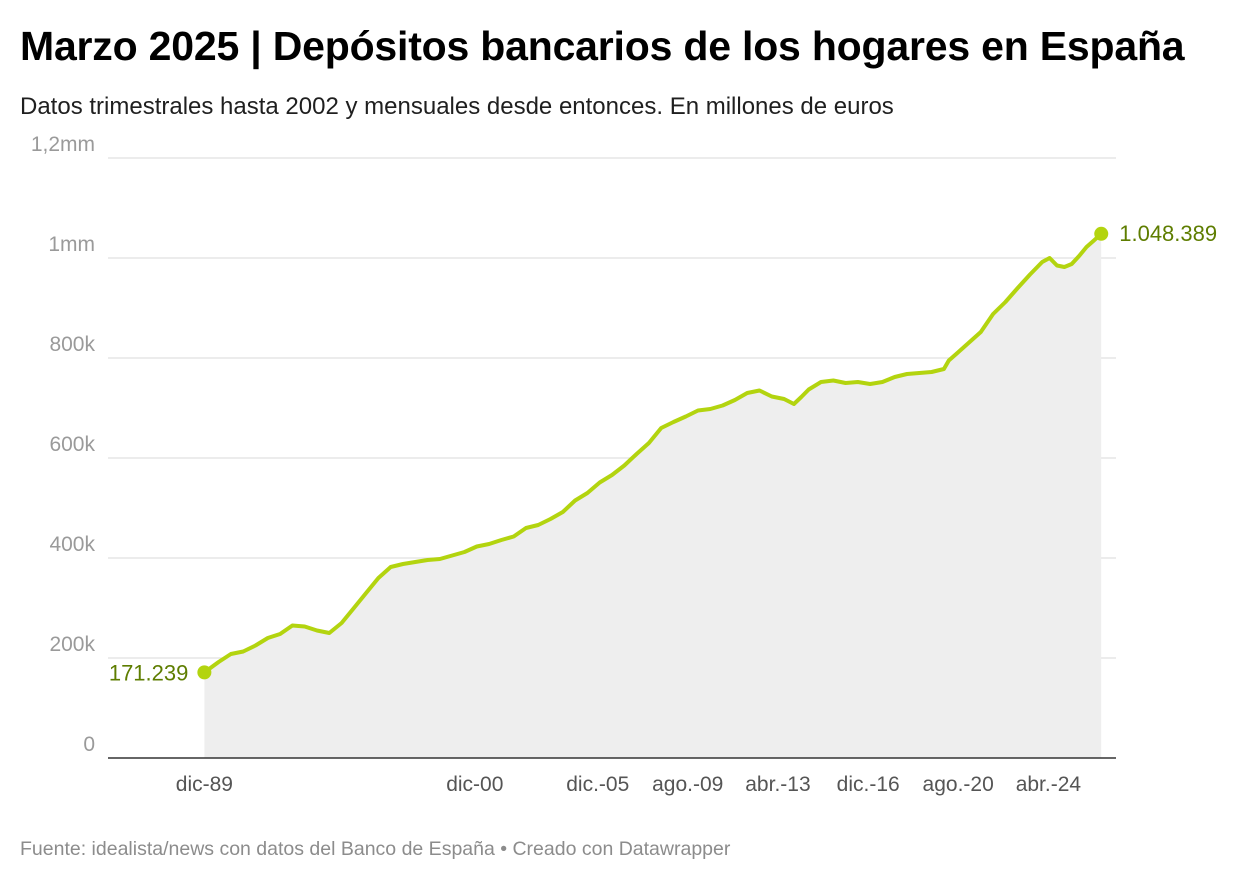 Image resolution: width=1240 pixels, height=884 pixels. I want to click on y-axis-ticks: 0 200k 400k 600k 800k 1mm 1,2mm, so click(63, 444).